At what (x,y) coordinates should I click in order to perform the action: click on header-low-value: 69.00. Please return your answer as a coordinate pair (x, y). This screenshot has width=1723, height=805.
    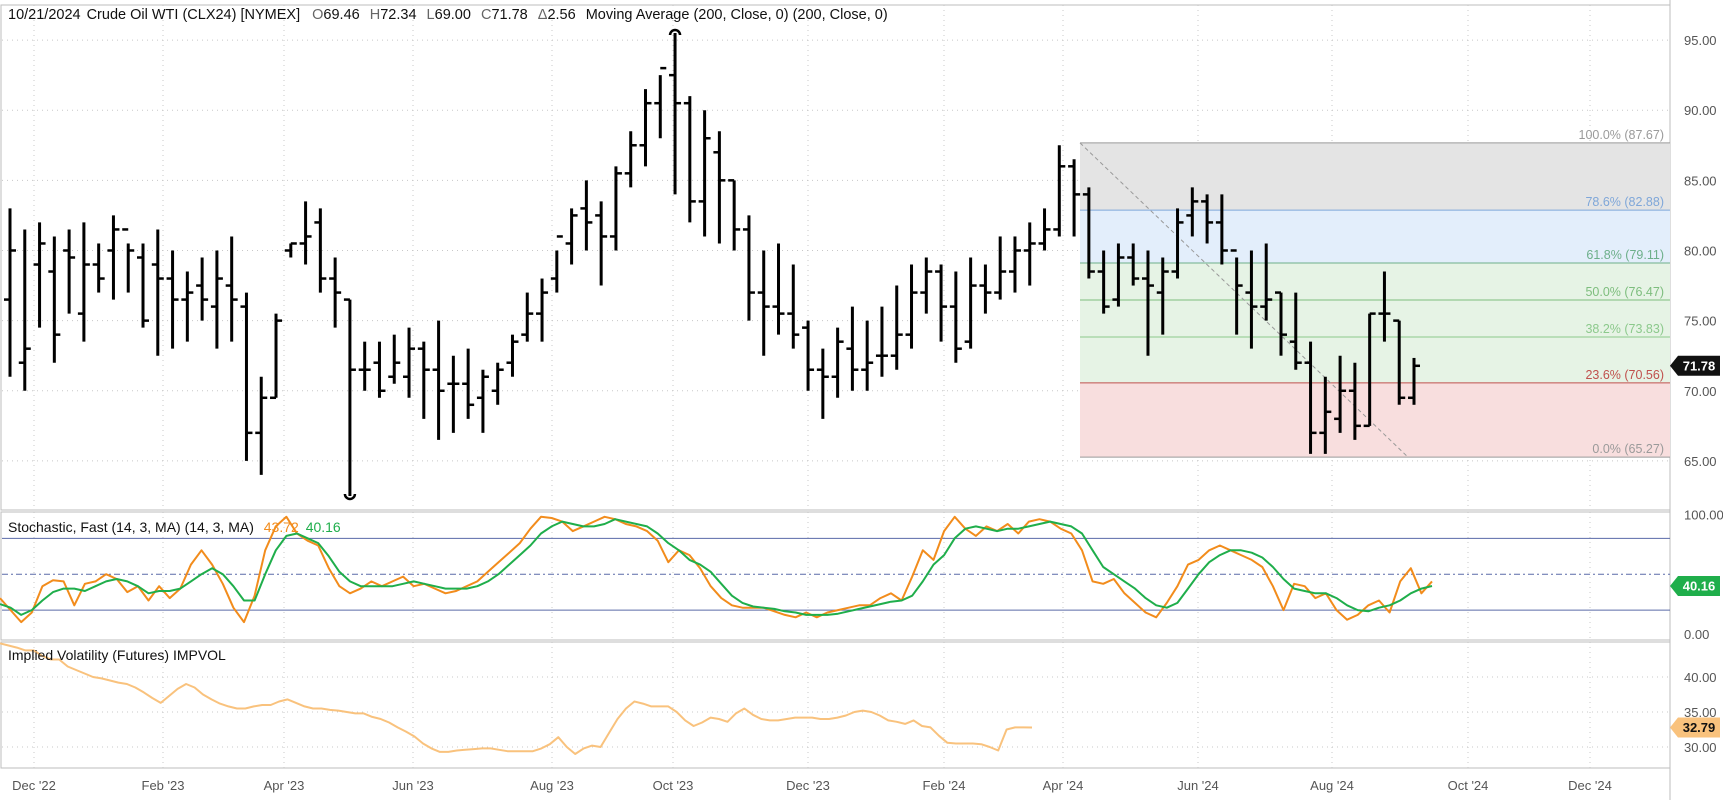
    Looking at the image, I should click on (453, 15).